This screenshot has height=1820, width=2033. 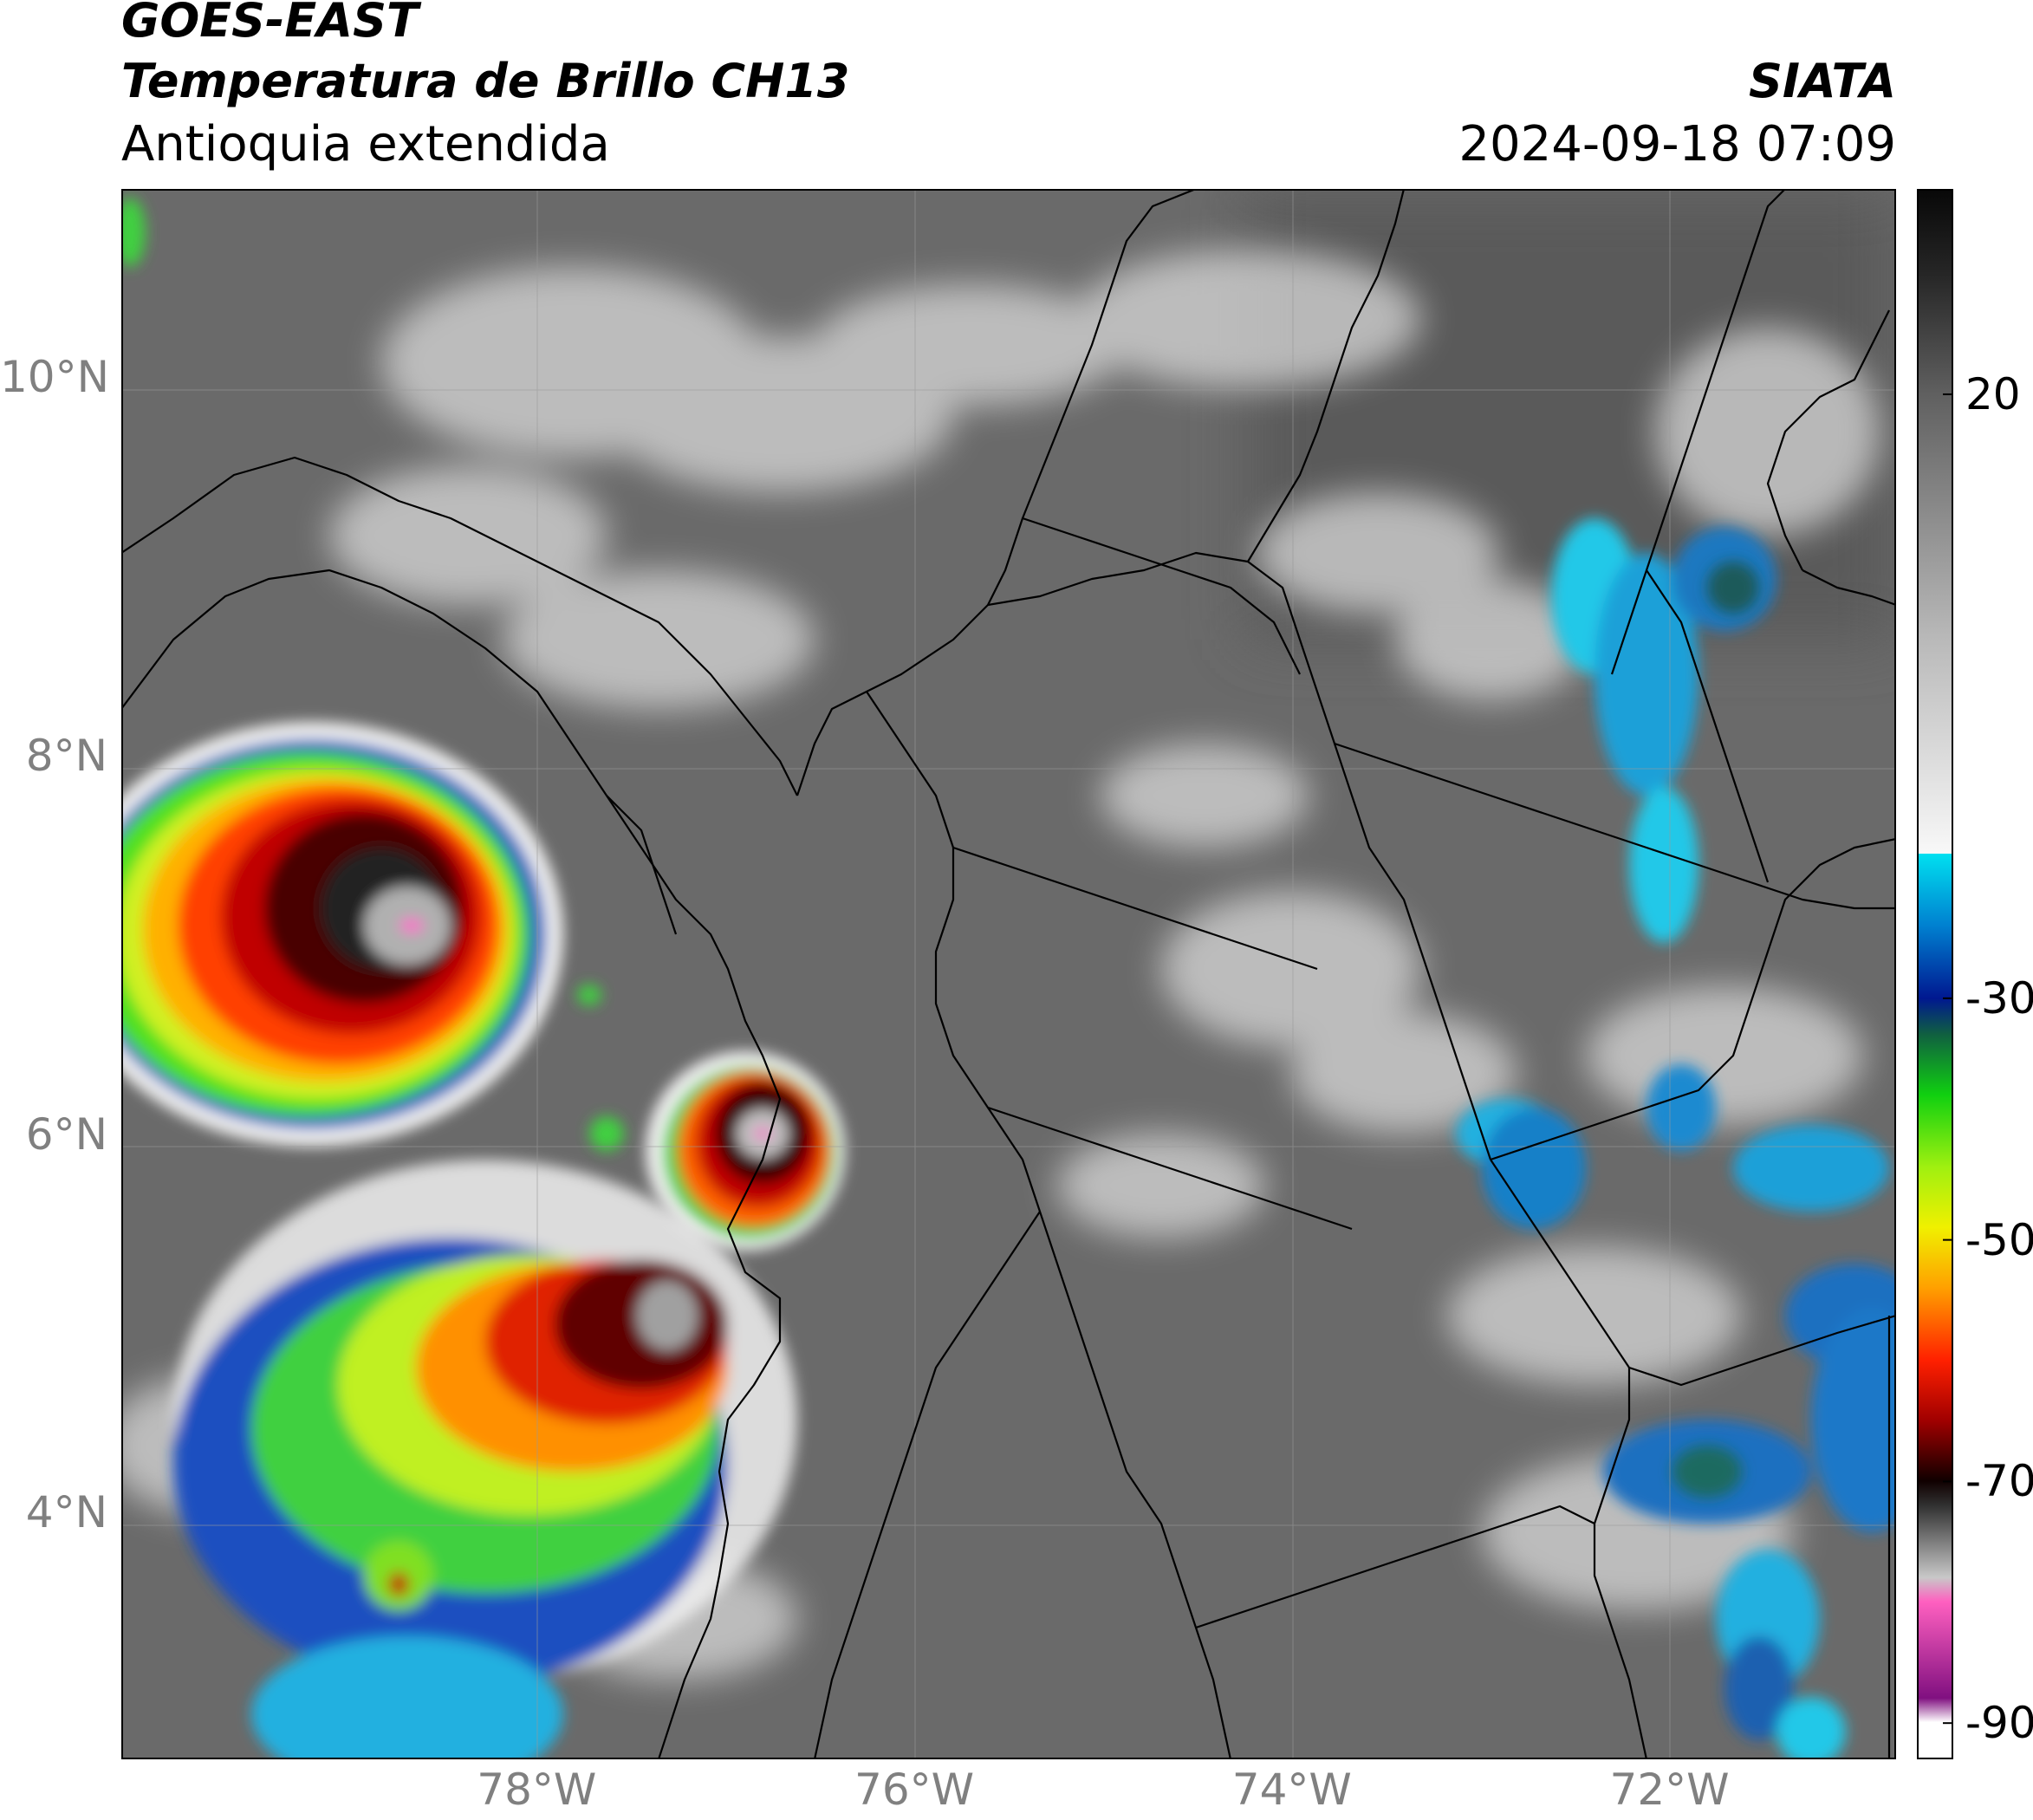 What do you see at coordinates (1993, 393) in the screenshot?
I see `colorbar-tick-label: 20` at bounding box center [1993, 393].